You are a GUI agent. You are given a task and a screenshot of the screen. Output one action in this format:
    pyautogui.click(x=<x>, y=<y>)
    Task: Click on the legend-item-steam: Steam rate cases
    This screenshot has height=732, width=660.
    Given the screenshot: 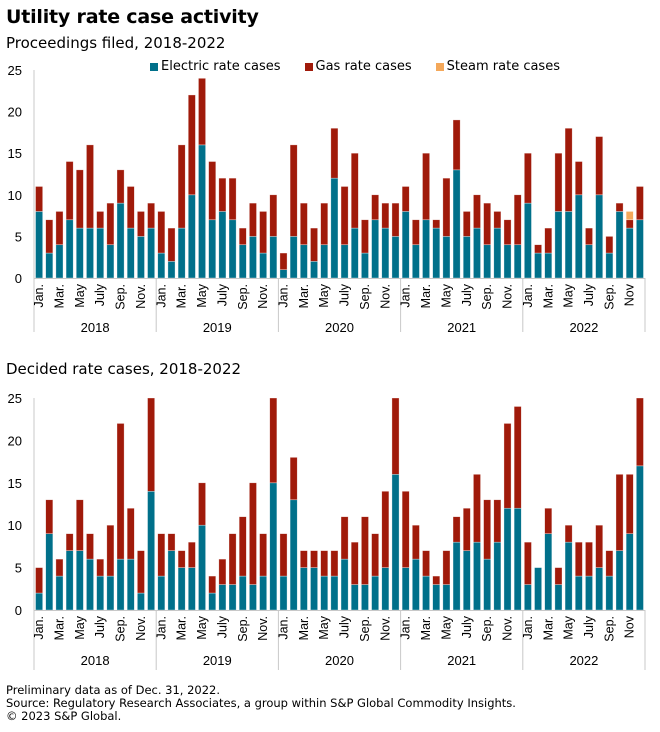 What is the action you would take?
    pyautogui.click(x=497, y=66)
    